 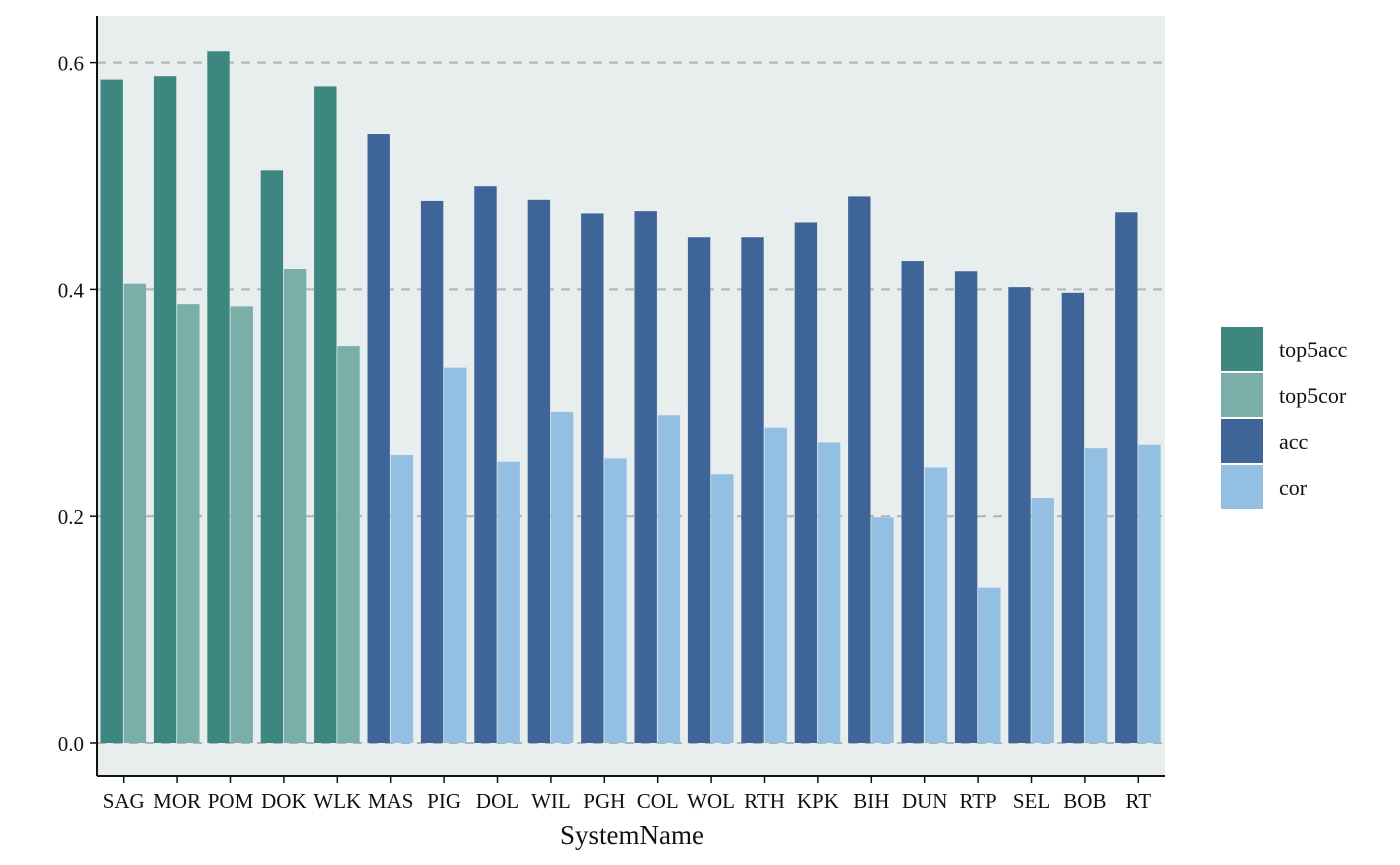 What do you see at coordinates (391, 801) in the screenshot?
I see `x-tick-label-mas: MAS` at bounding box center [391, 801].